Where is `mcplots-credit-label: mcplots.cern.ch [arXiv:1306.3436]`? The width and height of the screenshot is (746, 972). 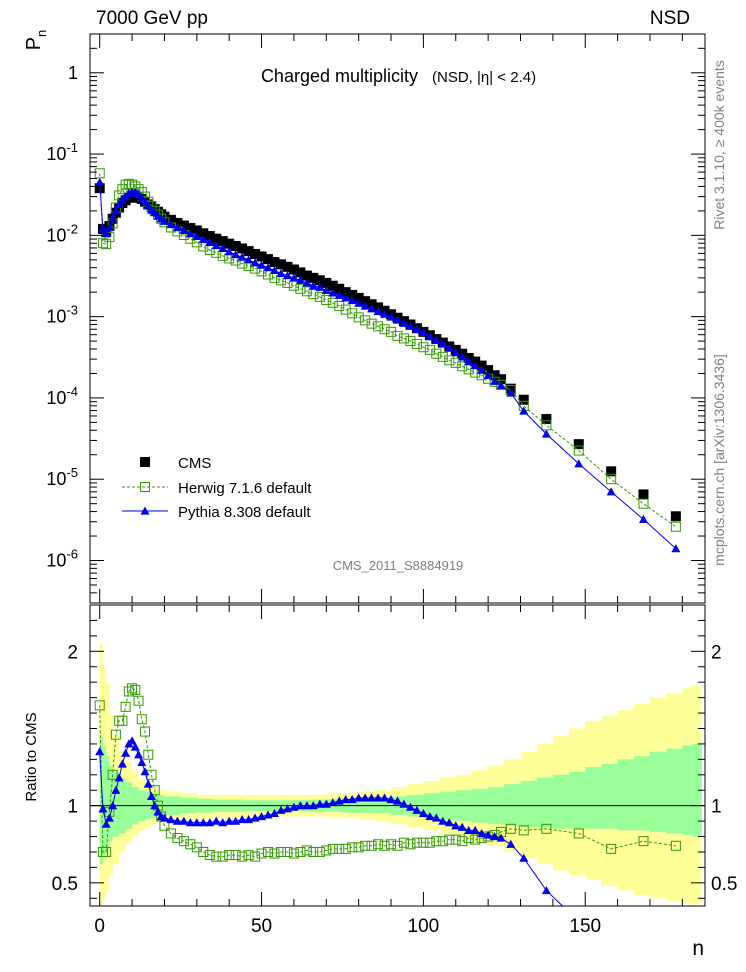 mcplots-credit-label: mcplots.cern.ch [arXiv:1306.3436] is located at coordinates (719, 460).